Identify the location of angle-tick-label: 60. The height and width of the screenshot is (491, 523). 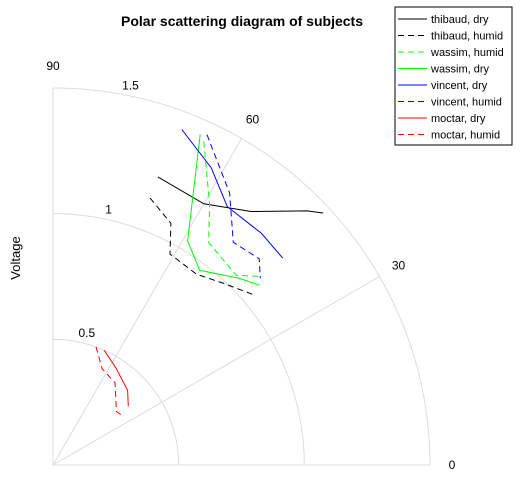
(253, 119).